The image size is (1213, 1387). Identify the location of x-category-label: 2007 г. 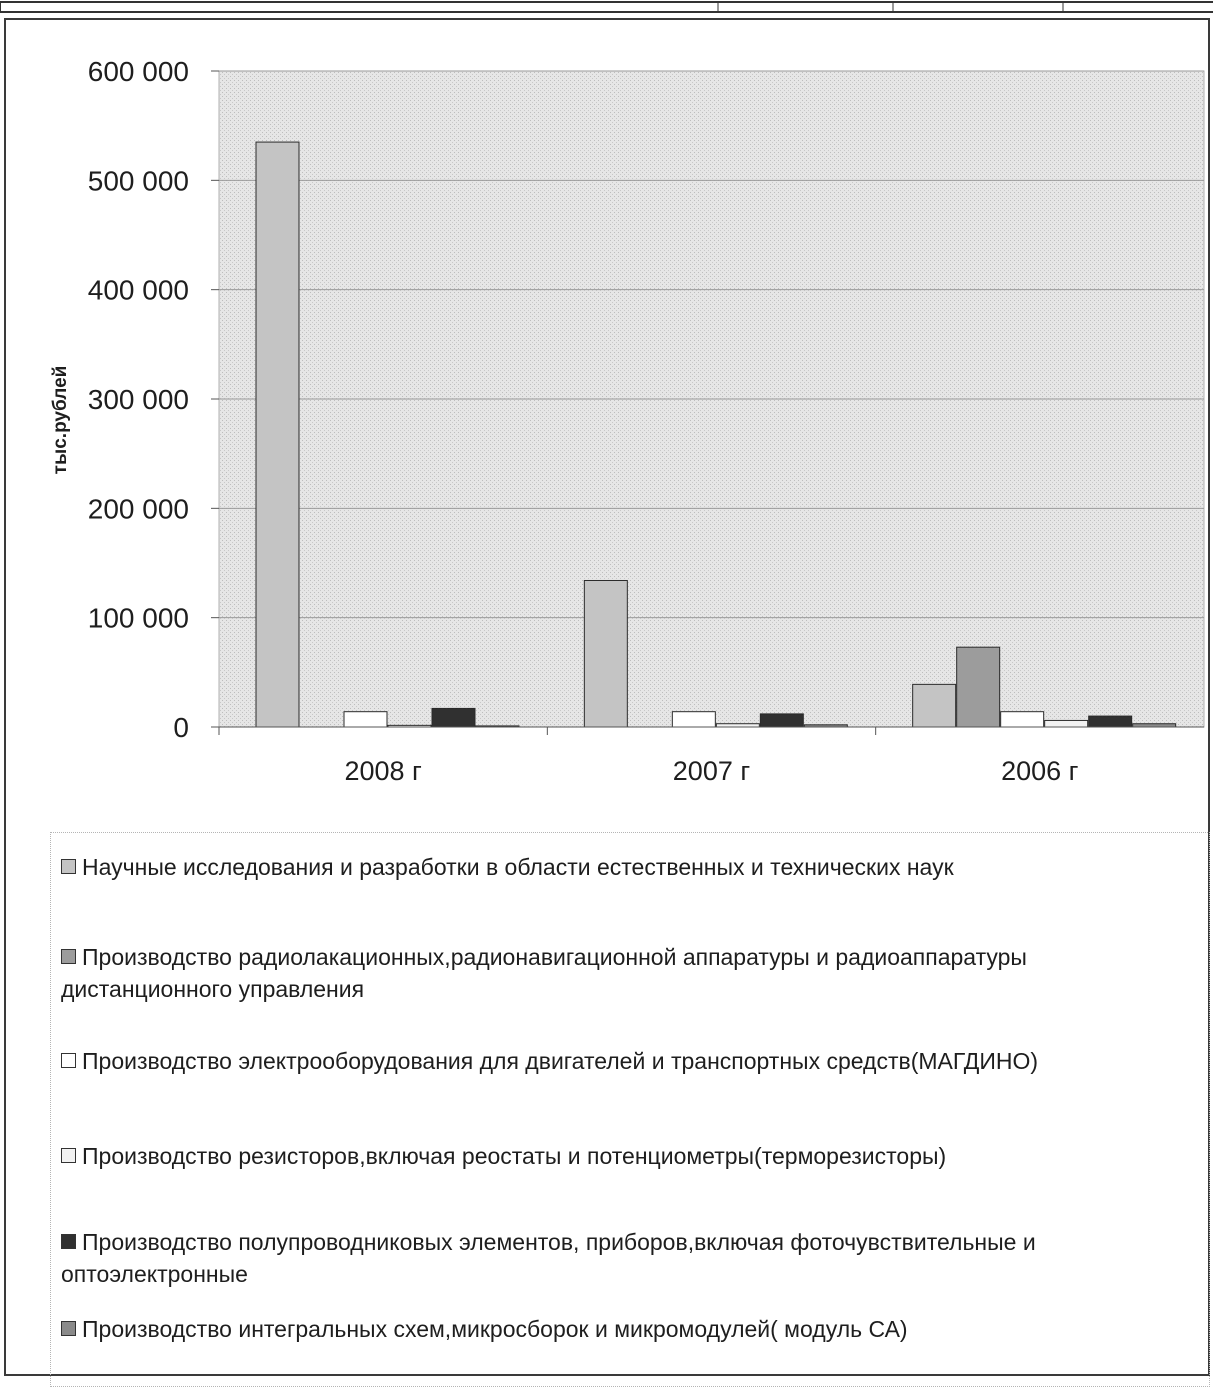
(712, 771).